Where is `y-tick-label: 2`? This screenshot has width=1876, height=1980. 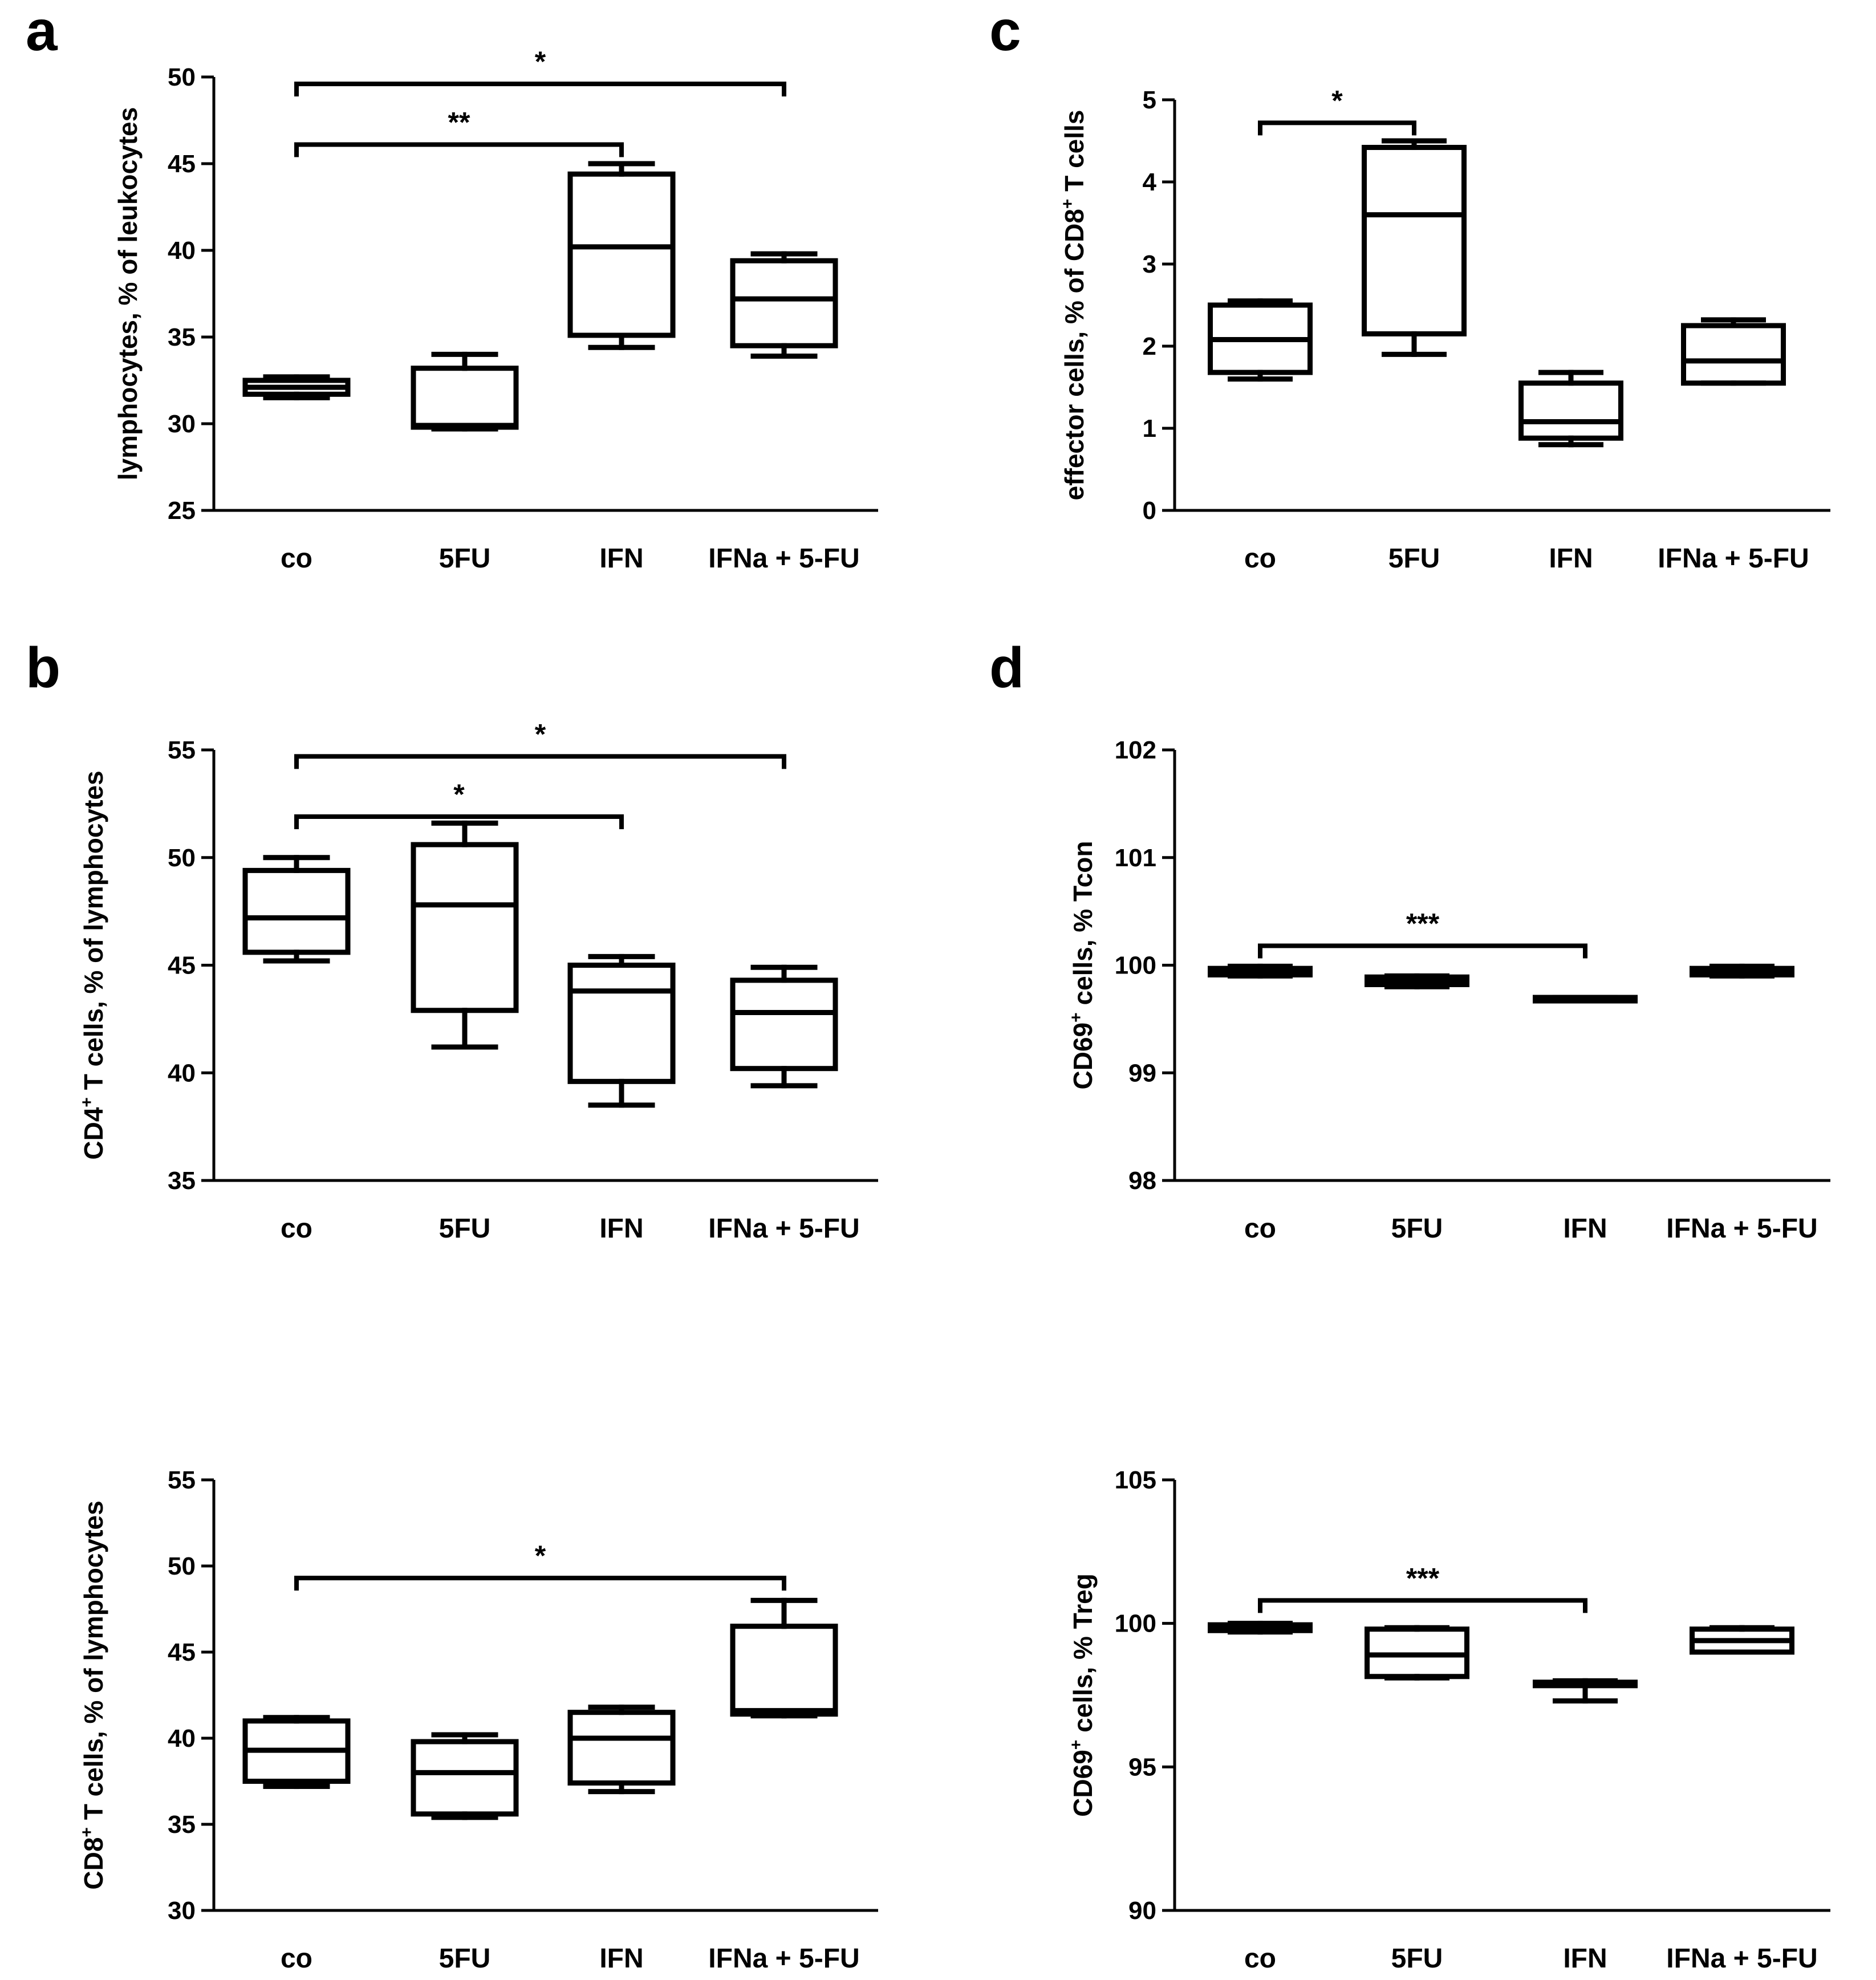
y-tick-label: 2 is located at coordinates (1149, 346).